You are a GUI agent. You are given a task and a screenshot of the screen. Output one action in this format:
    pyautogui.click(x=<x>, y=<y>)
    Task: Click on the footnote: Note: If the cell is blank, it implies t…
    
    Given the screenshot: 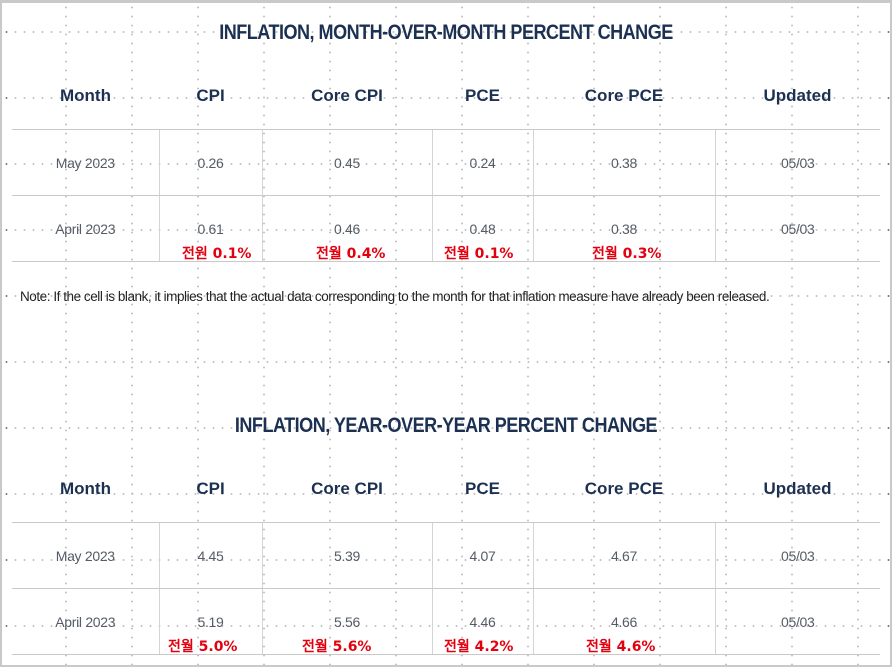 What is the action you would take?
    pyautogui.click(x=395, y=296)
    